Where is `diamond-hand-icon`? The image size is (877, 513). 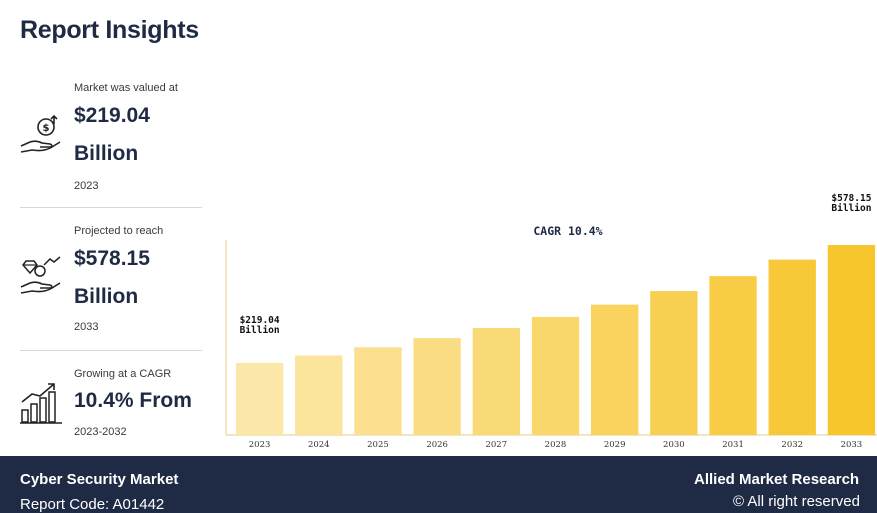 diamond-hand-icon is located at coordinates (41, 278).